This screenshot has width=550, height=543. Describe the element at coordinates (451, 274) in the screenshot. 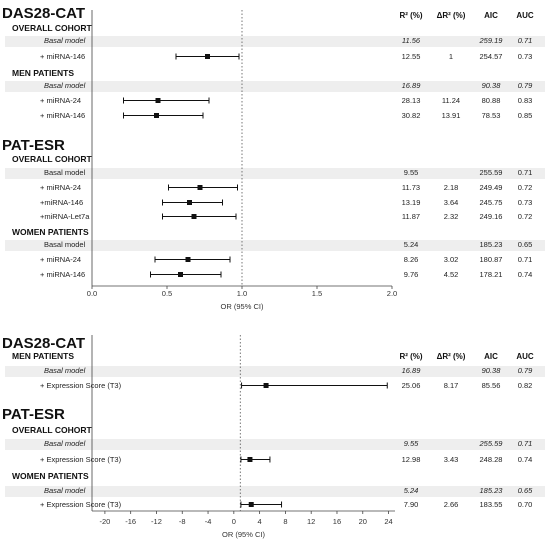

I see `row-value-dr2: 4.52` at that location.